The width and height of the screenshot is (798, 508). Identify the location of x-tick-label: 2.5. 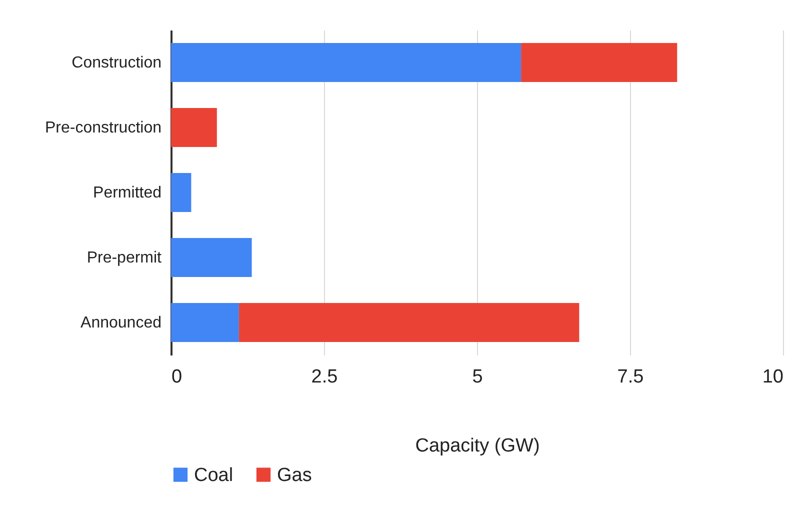
(324, 377).